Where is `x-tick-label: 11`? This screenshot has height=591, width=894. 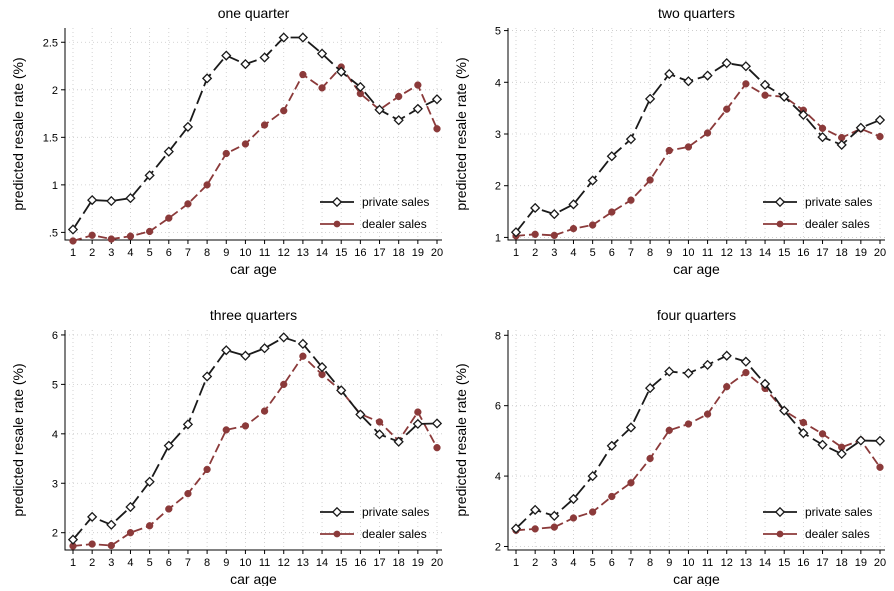 x-tick-label: 11 is located at coordinates (264, 253).